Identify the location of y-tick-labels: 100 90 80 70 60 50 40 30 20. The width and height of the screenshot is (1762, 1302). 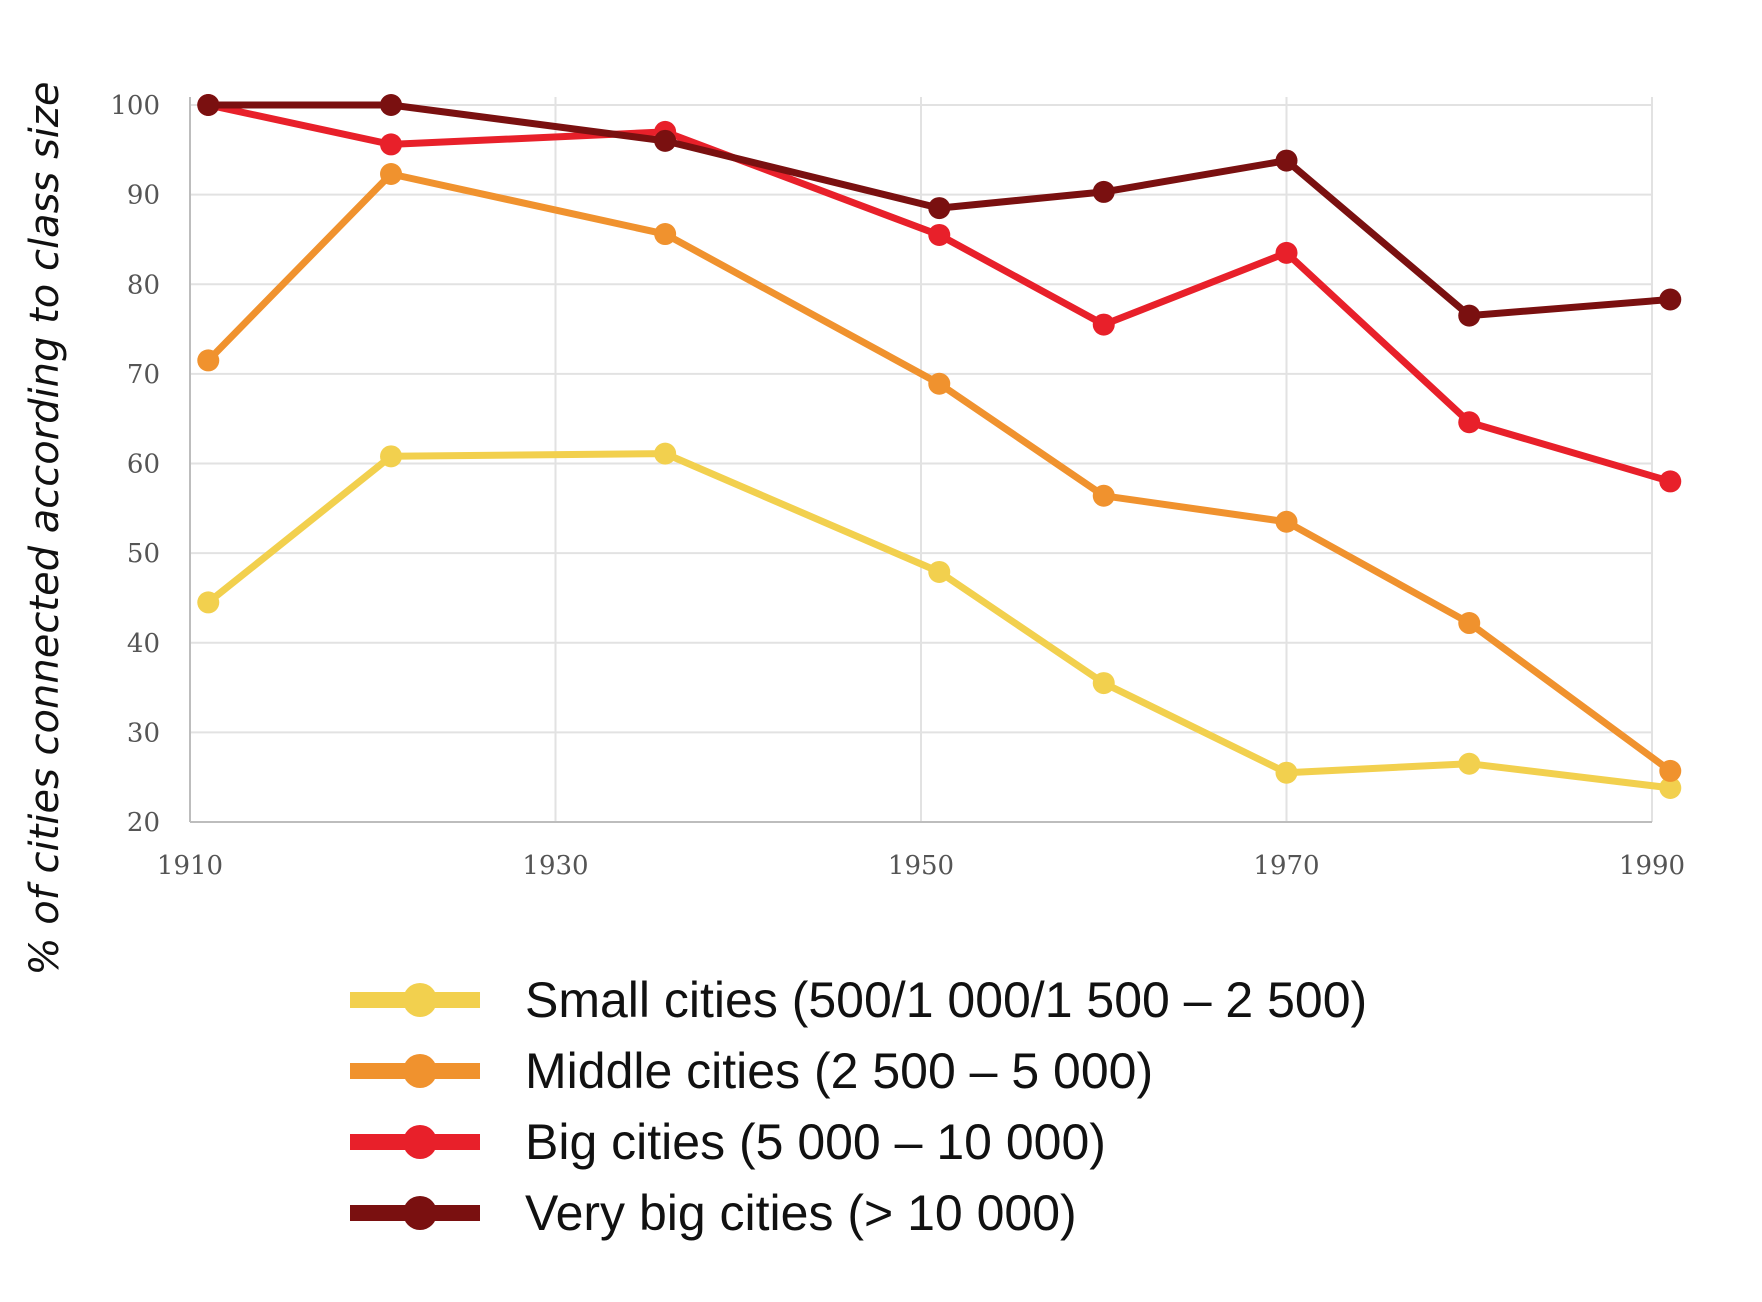
(135, 464).